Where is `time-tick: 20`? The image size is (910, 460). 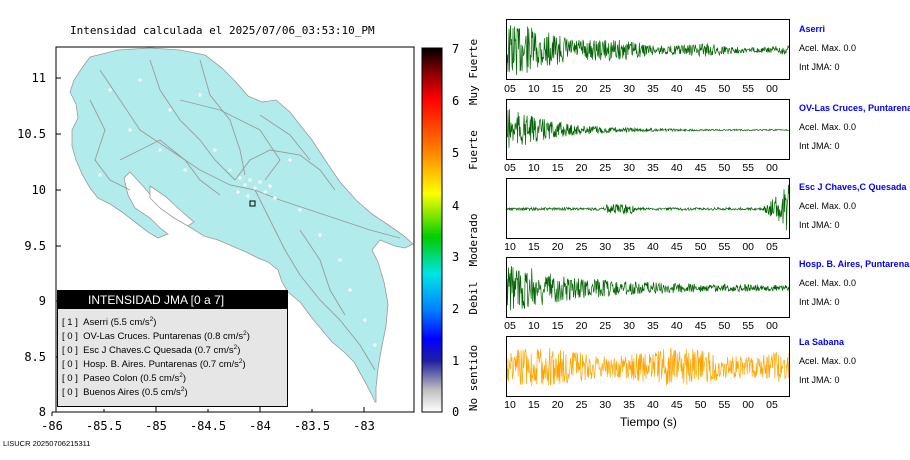
time-tick: 20 is located at coordinates (581, 168).